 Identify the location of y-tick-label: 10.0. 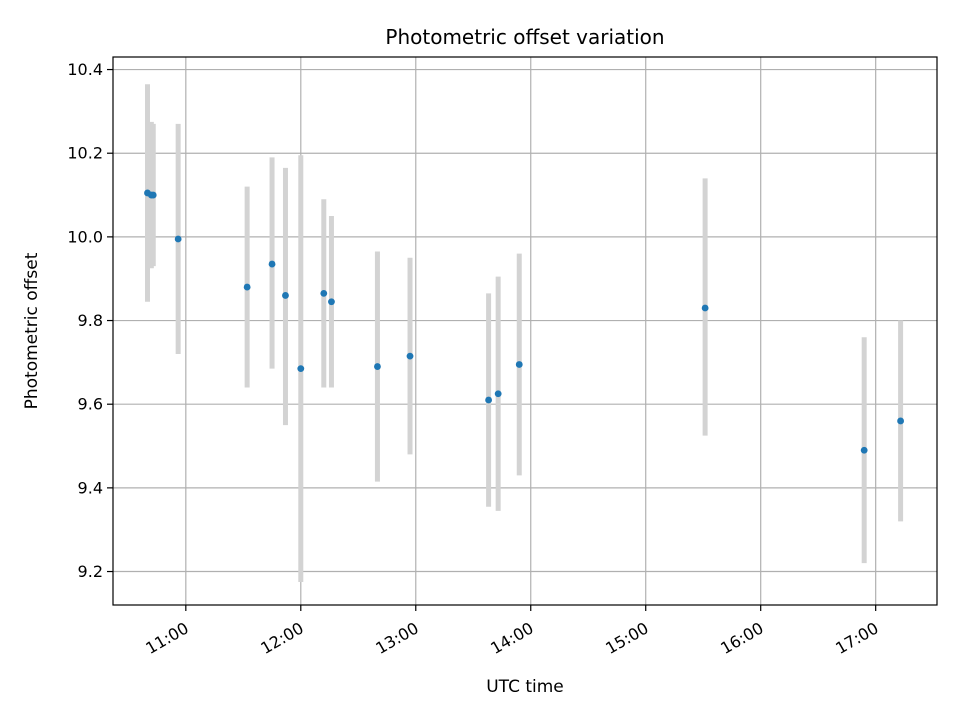
(85, 236).